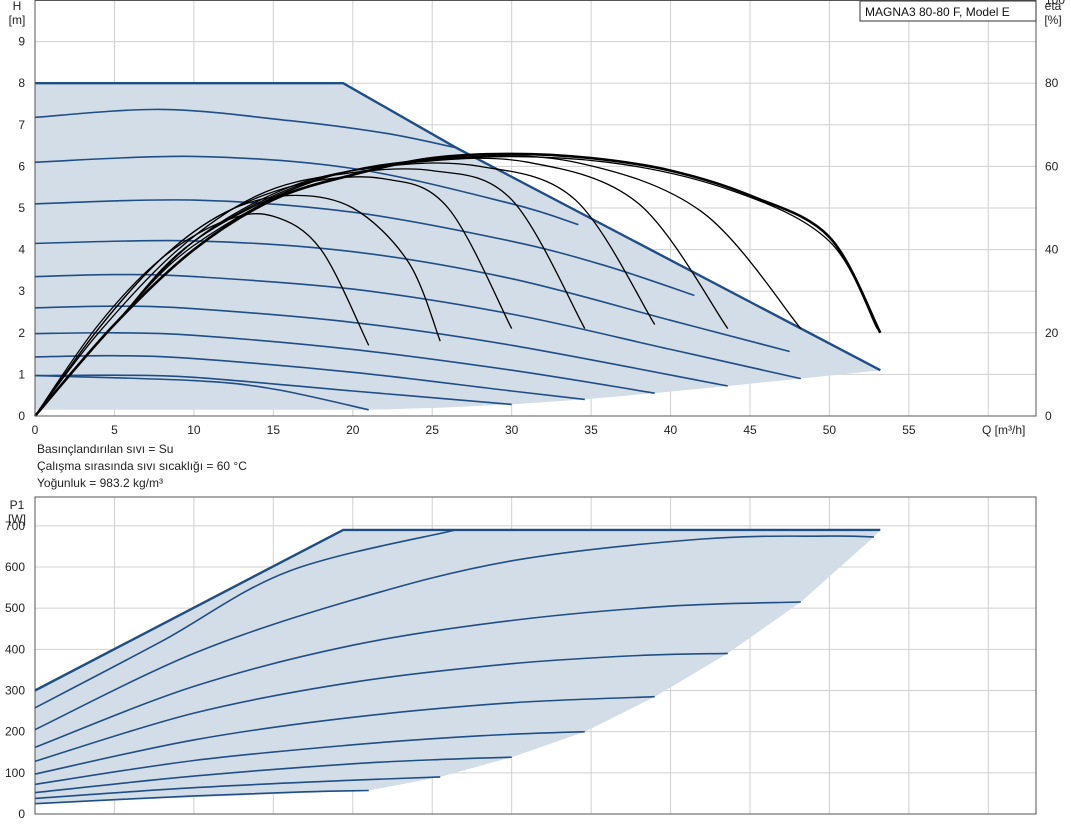  I want to click on head-tick-label: 4, so click(21, 250).